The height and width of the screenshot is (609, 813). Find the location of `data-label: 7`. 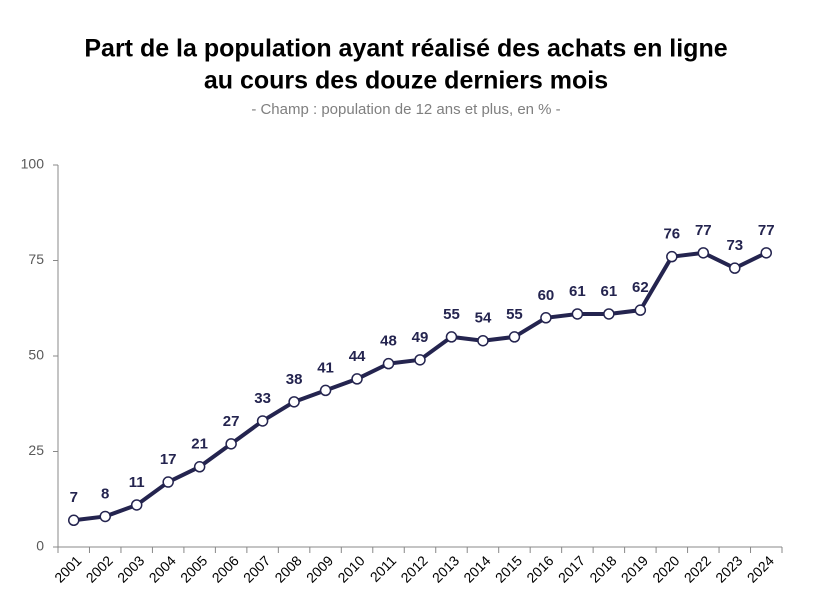

data-label: 7 is located at coordinates (74, 497).